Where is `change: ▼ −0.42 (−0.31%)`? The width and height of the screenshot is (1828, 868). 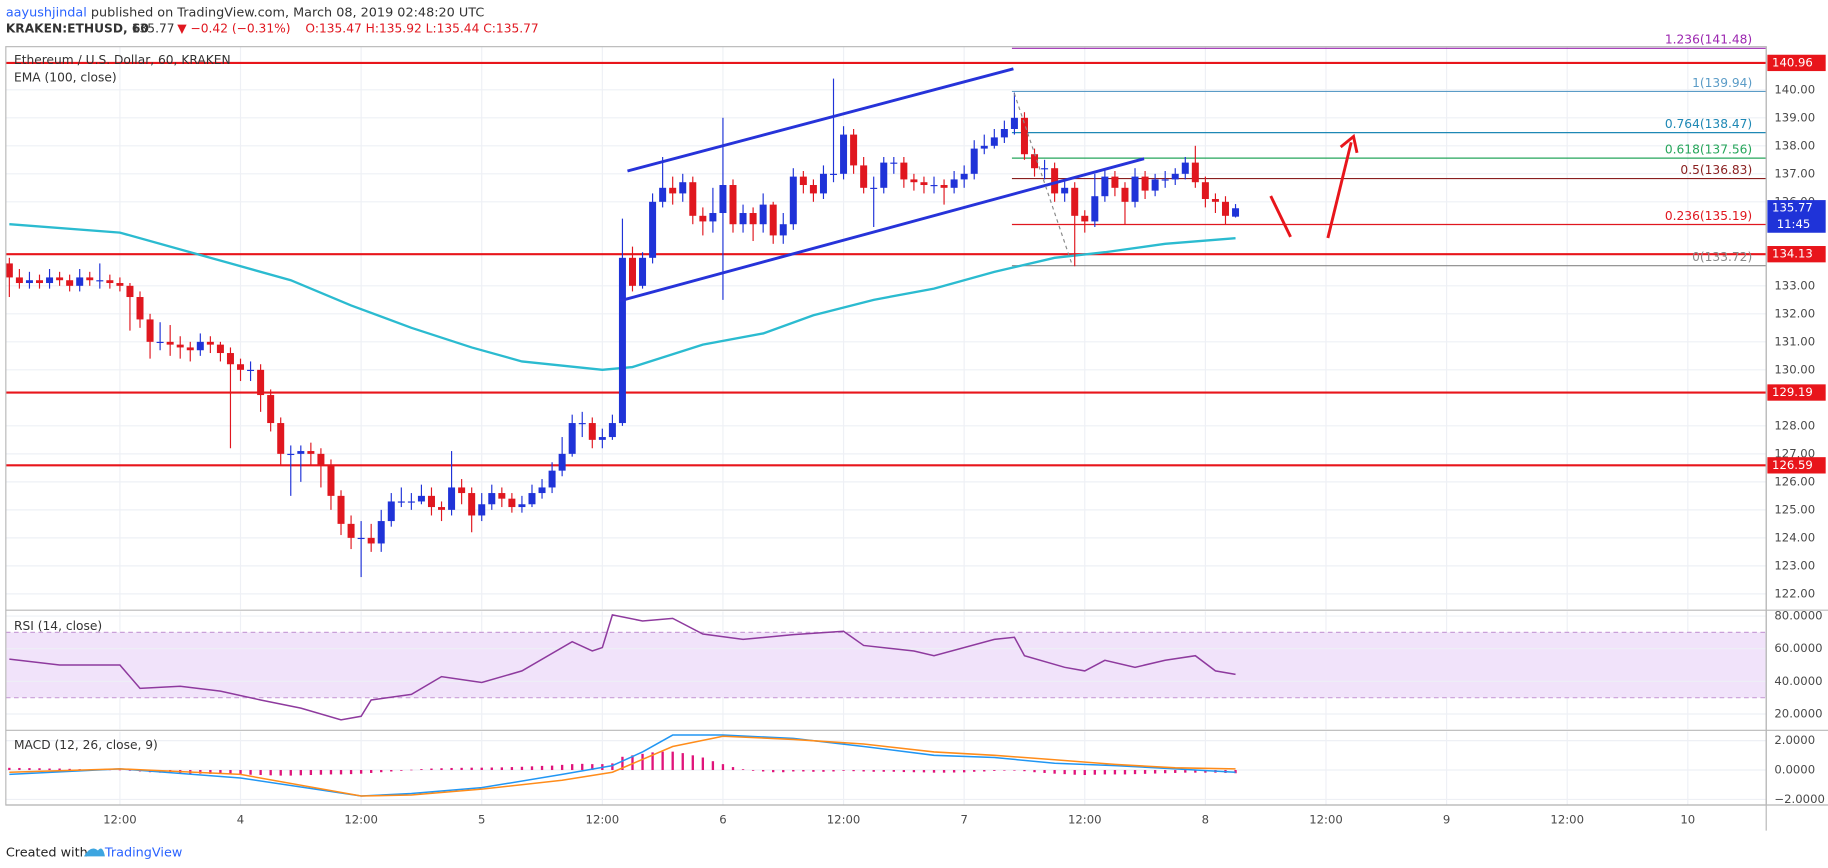 change: ▼ −0.42 (−0.31%) is located at coordinates (233, 29).